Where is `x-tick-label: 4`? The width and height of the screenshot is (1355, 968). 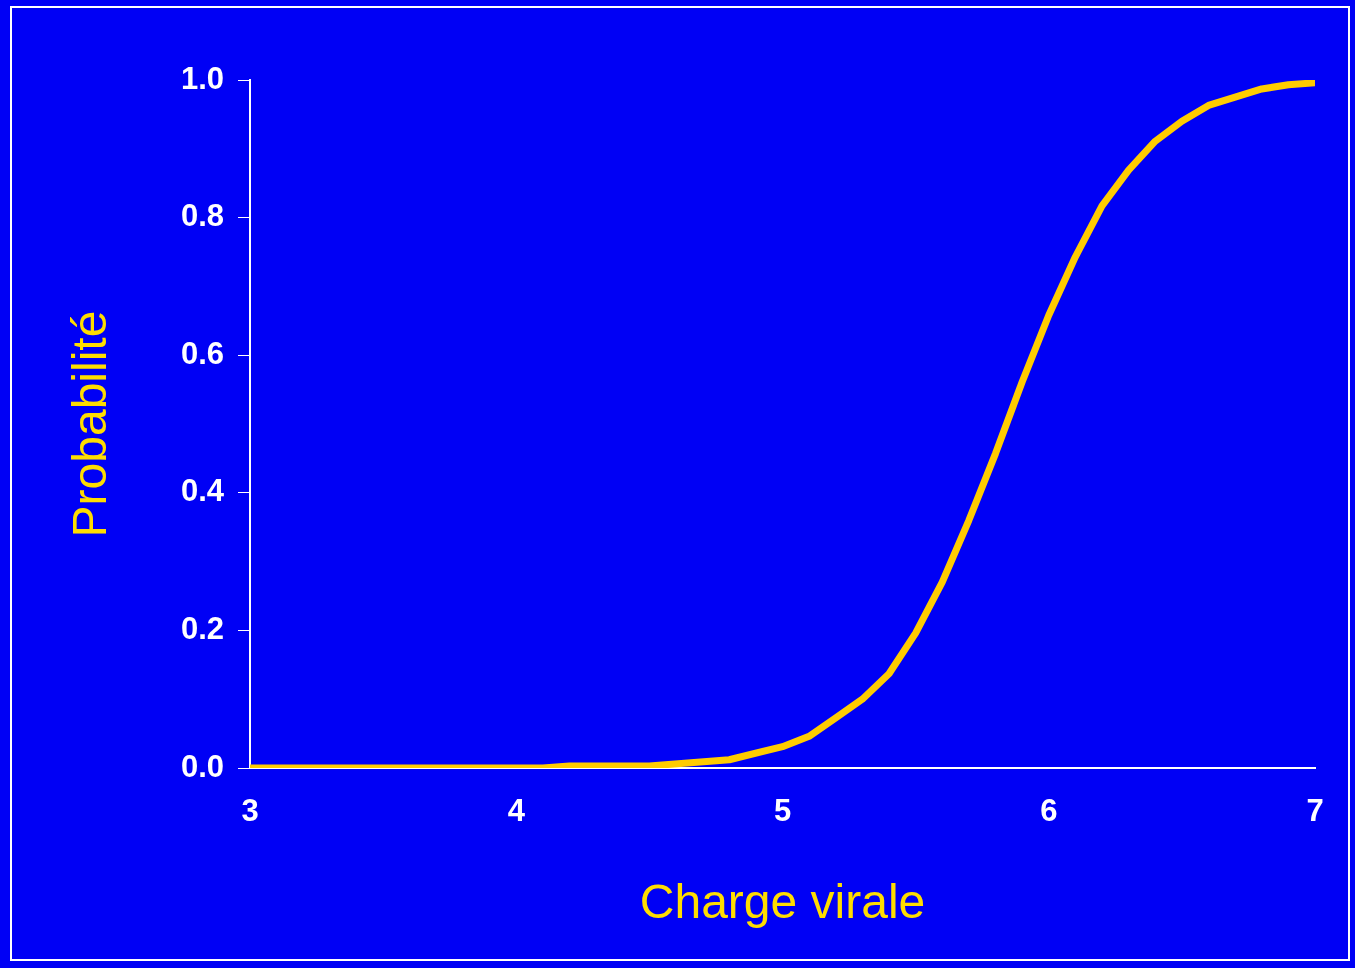
x-tick-label: 4 is located at coordinates (516, 811).